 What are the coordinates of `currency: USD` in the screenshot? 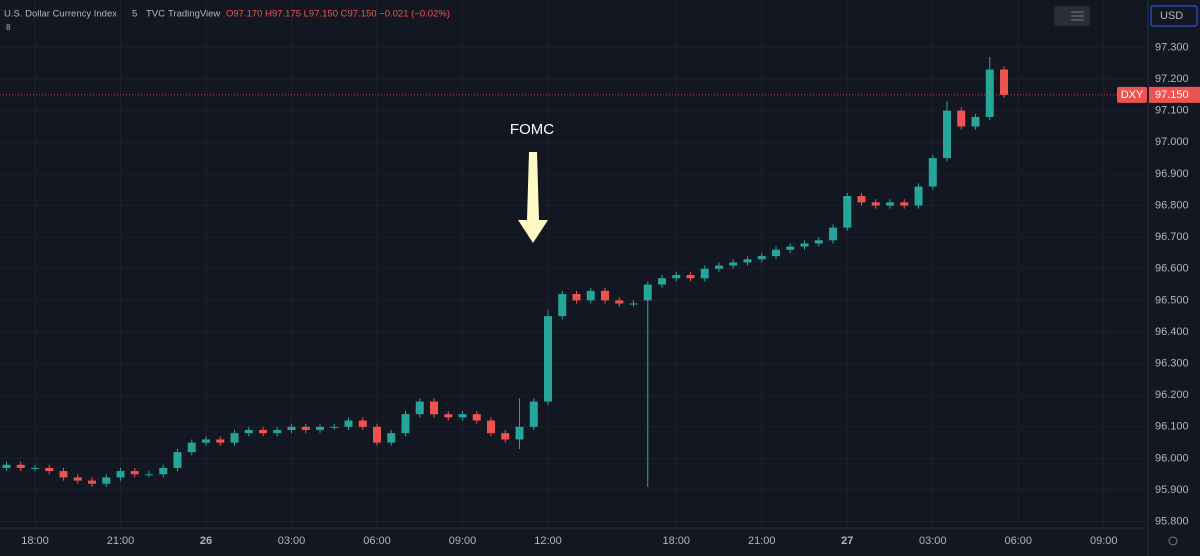 It's located at (1171, 16).